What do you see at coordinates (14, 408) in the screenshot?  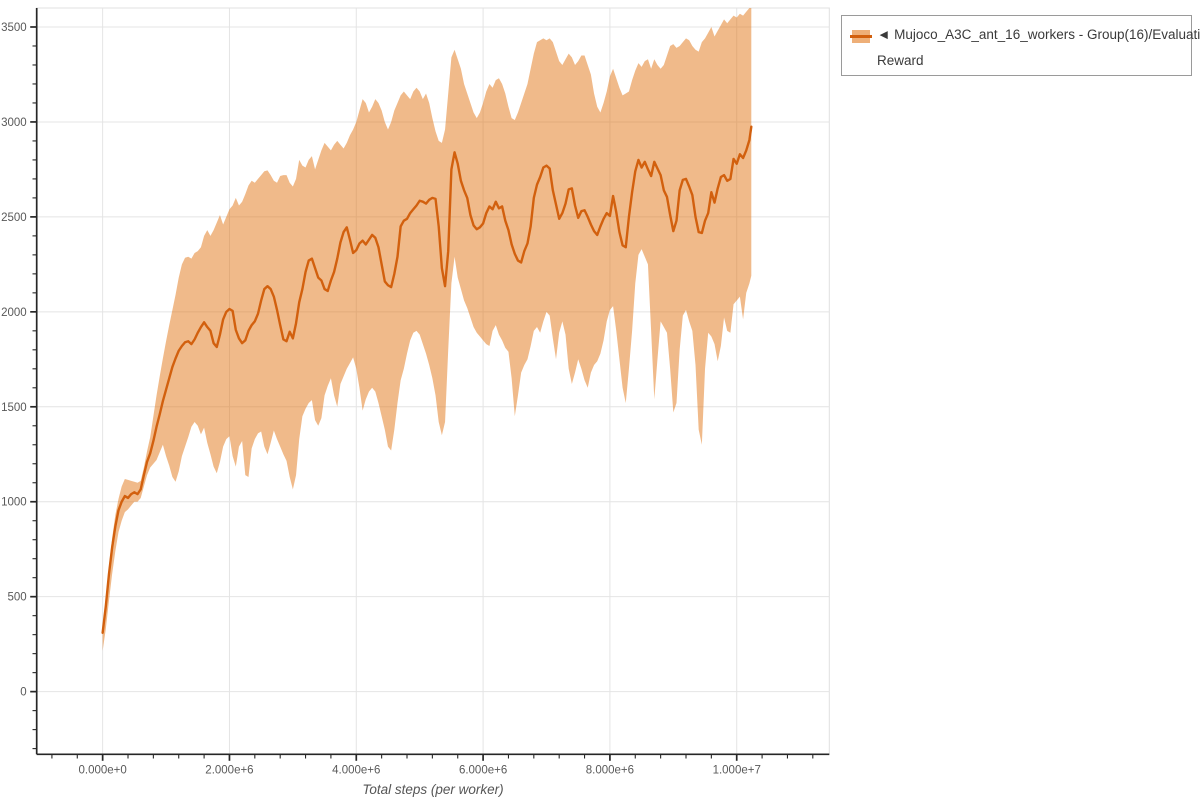 I see `svg-text: 1500` at bounding box center [14, 408].